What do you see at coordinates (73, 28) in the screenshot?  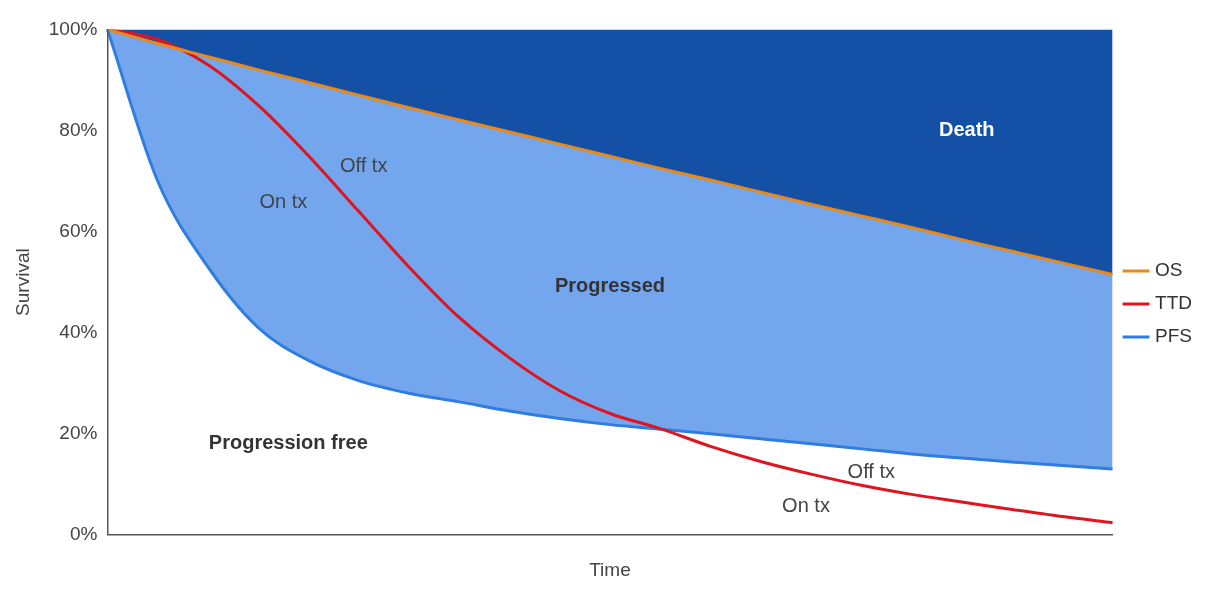 I see `y-tick-label: 100%` at bounding box center [73, 28].